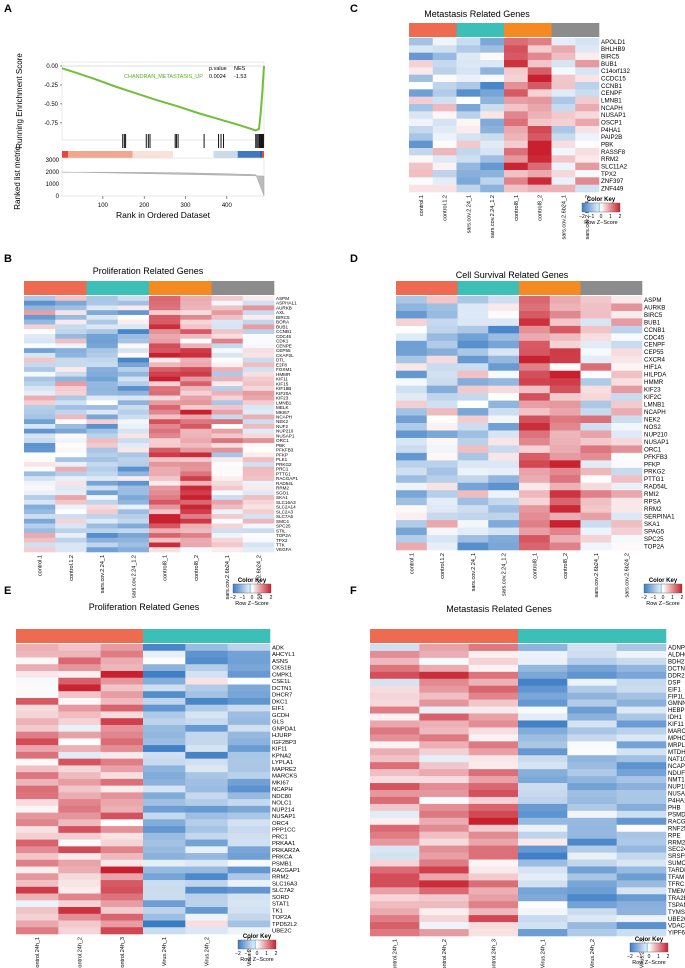  What do you see at coordinates (663, 588) in the screenshot?
I see `color-key-gradient` at bounding box center [663, 588].